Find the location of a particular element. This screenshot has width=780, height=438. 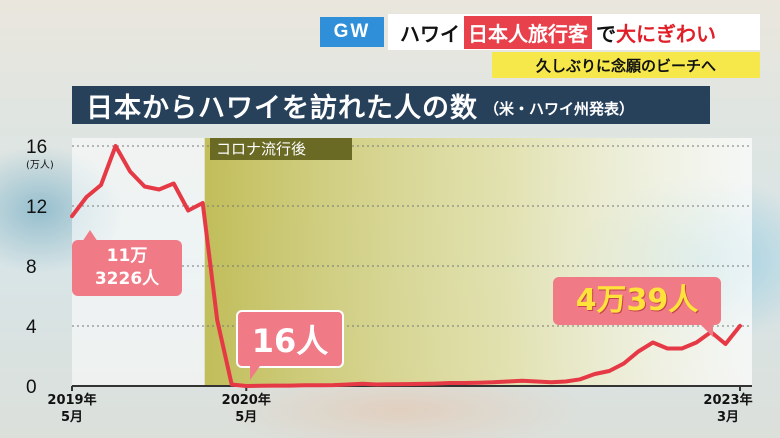

callout-first-line1: 11万 is located at coordinates (127, 256).